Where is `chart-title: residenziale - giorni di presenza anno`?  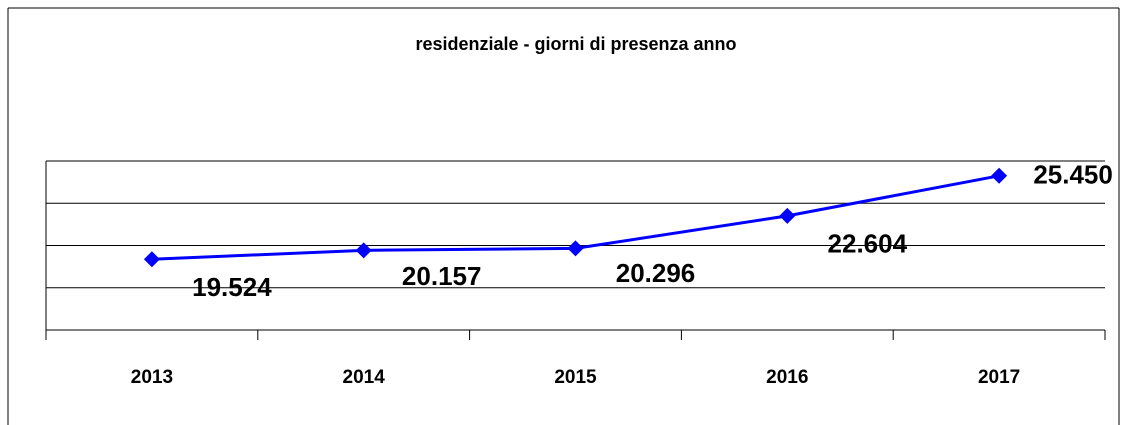 chart-title: residenziale - giorni di presenza anno is located at coordinates (575, 44).